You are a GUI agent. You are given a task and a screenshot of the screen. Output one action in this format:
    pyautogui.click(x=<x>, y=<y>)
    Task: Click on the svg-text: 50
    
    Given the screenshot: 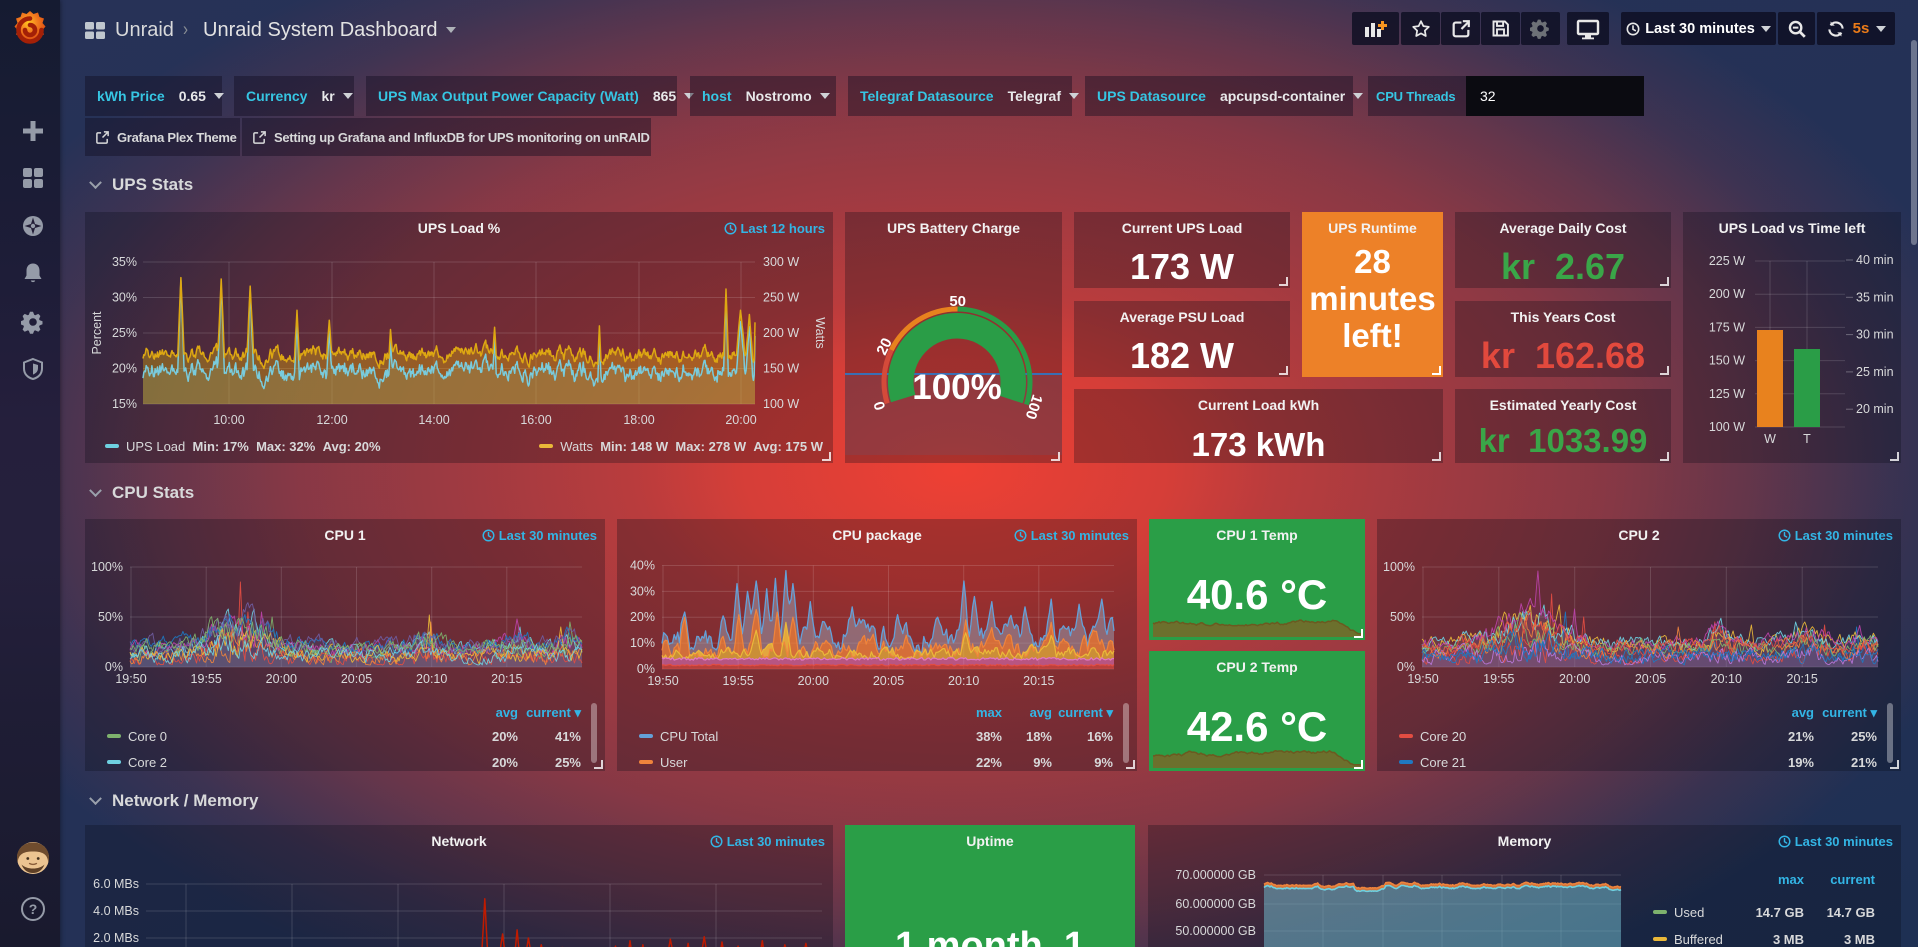 What is the action you would take?
    pyautogui.click(x=957, y=301)
    